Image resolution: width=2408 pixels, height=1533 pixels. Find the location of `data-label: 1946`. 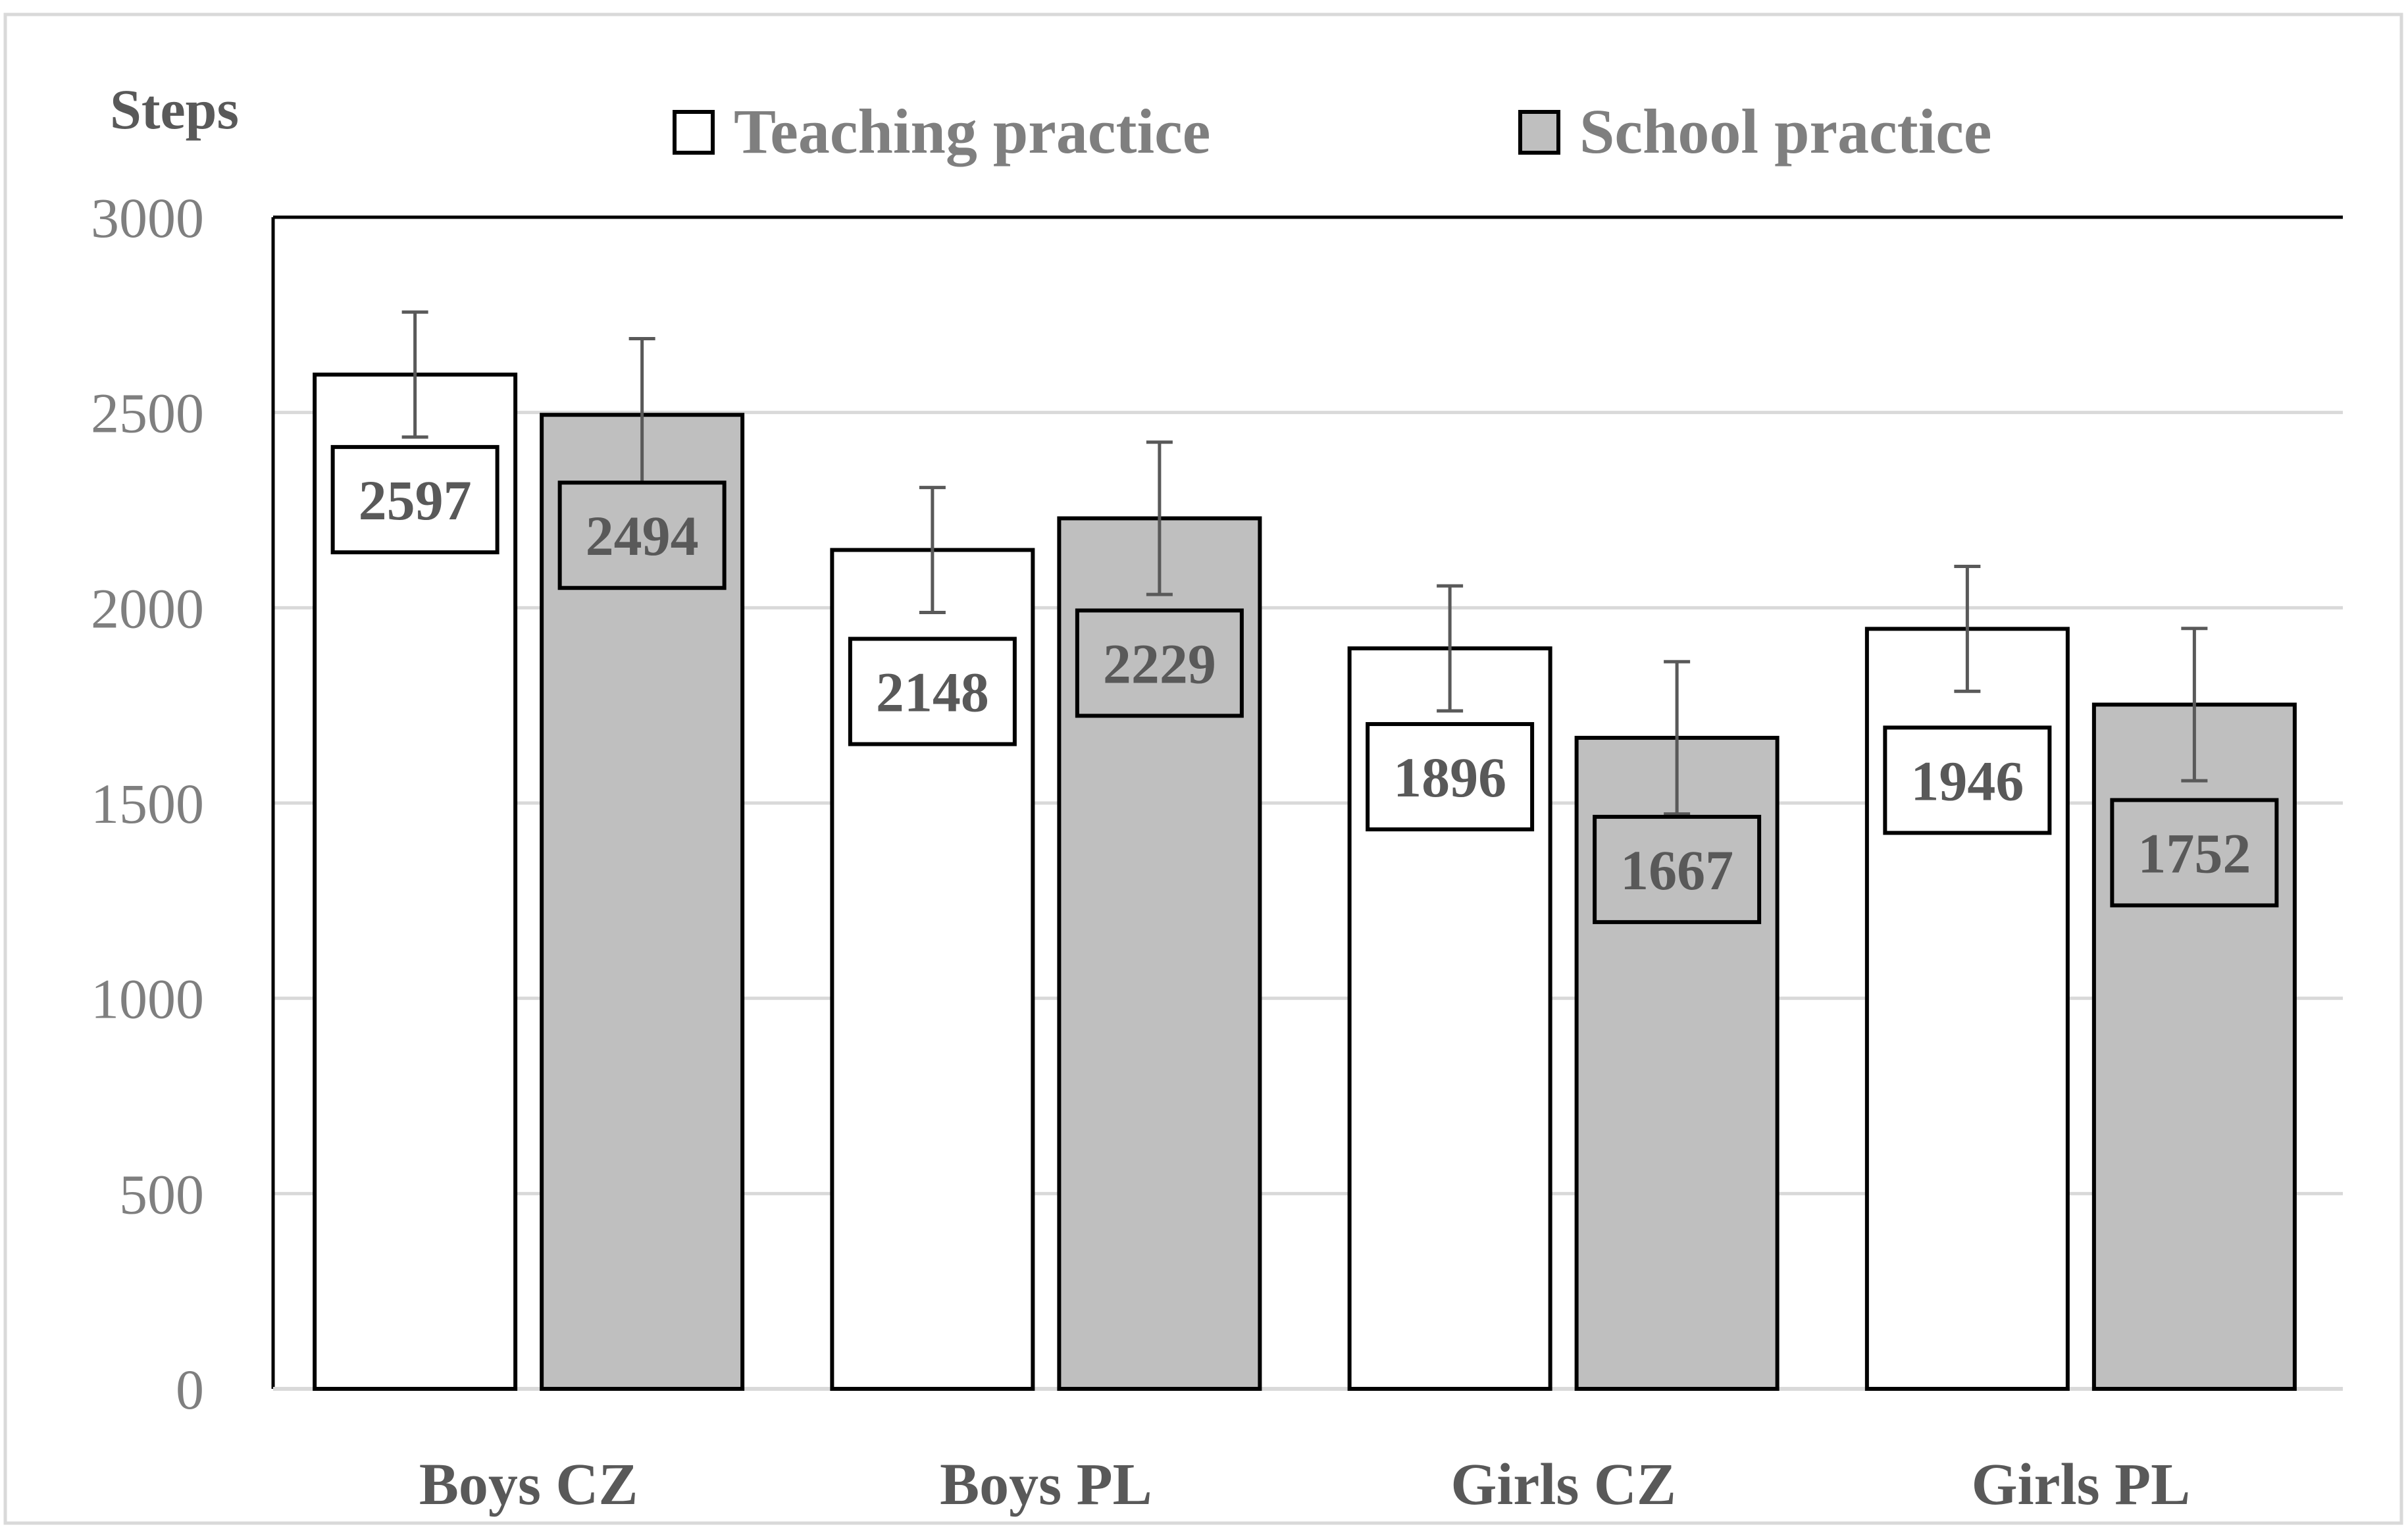

data-label: 1946 is located at coordinates (1967, 780).